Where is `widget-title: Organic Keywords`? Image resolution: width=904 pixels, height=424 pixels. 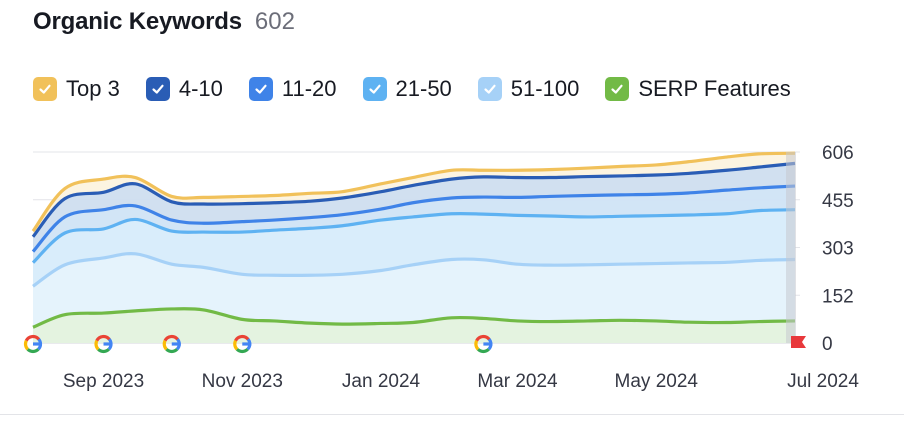
widget-title: Organic Keywords is located at coordinates (137, 21).